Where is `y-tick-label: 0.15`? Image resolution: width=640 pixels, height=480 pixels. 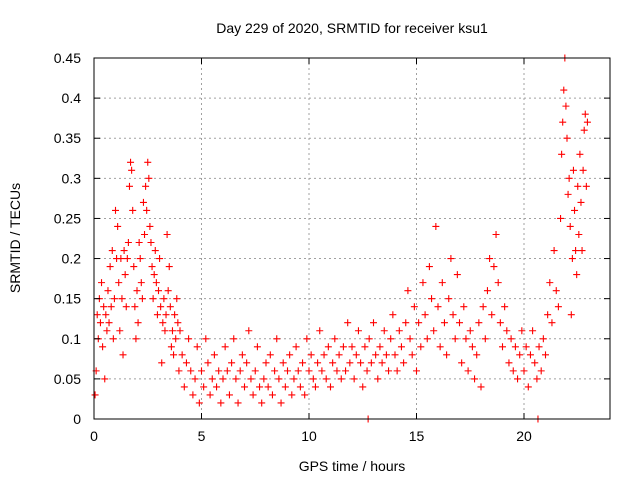 y-tick-label: 0.15 is located at coordinates (67, 299).